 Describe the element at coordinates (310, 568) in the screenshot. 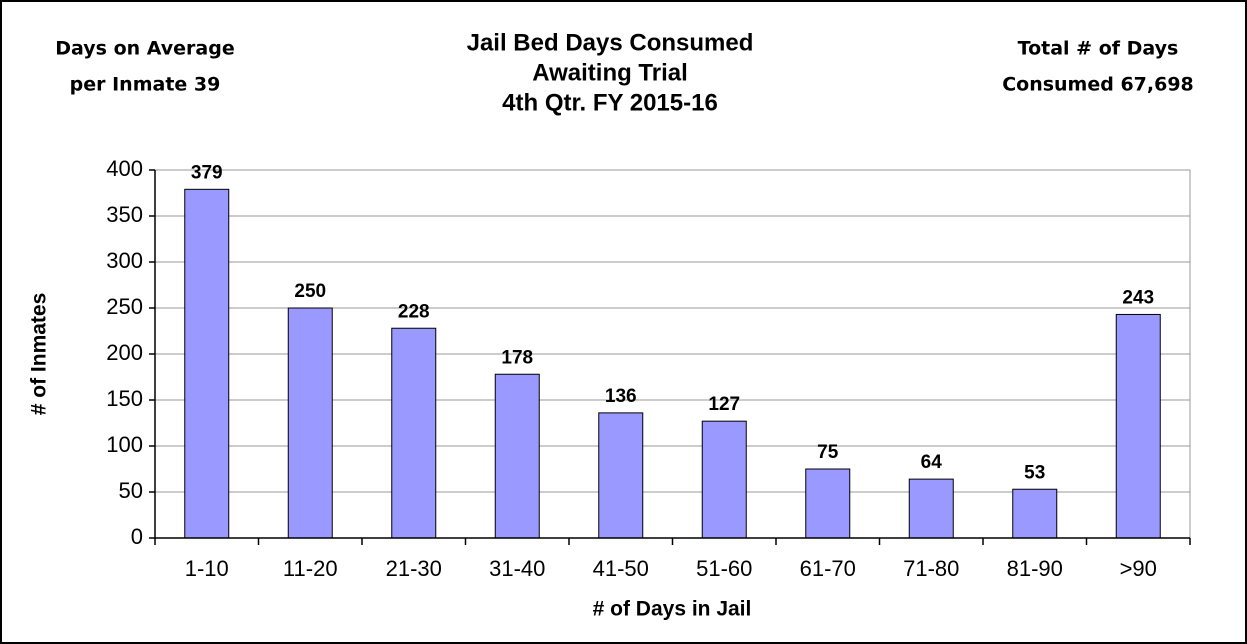

I see `x-tick-label: 11-20` at that location.